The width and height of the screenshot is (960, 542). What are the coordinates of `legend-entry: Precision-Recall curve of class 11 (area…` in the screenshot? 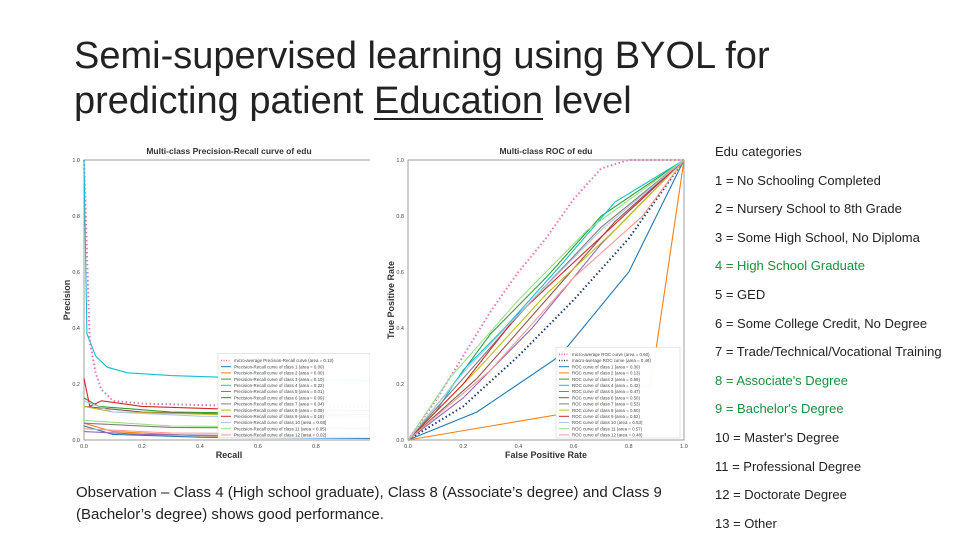 It's located at (280, 428).